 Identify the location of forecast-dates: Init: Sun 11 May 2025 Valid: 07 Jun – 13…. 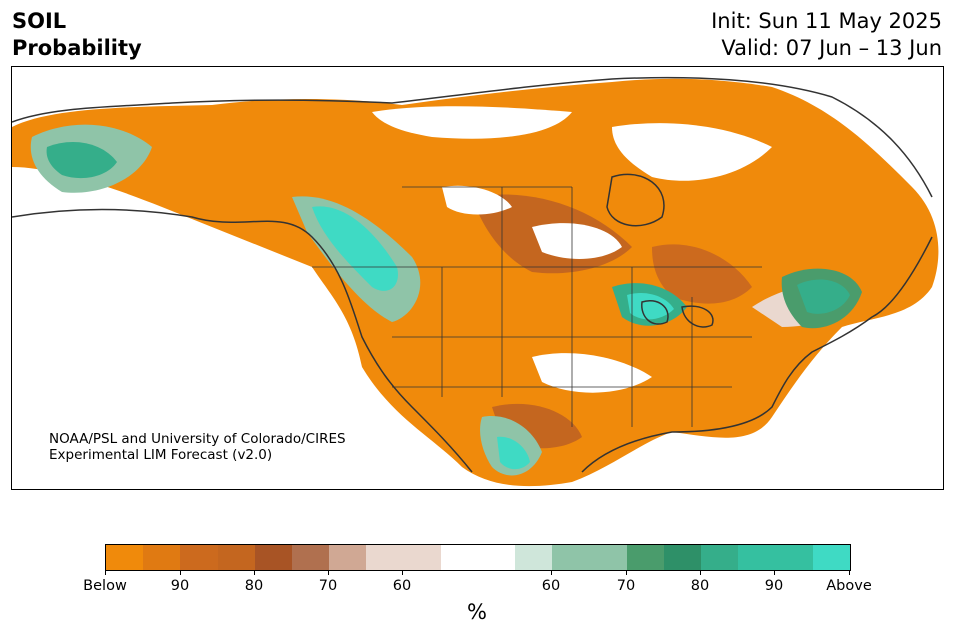
(826, 35).